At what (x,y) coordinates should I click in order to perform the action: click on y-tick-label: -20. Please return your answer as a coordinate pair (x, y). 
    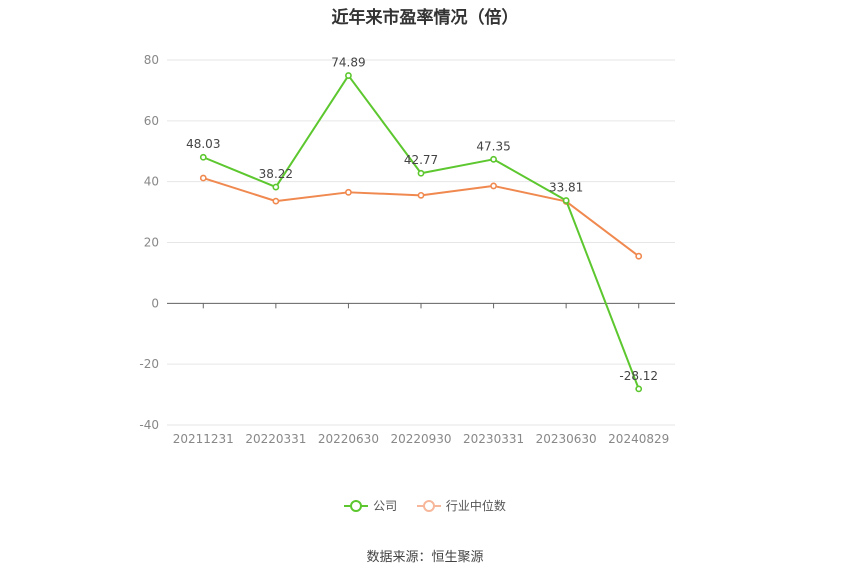
    Looking at the image, I should click on (149, 364).